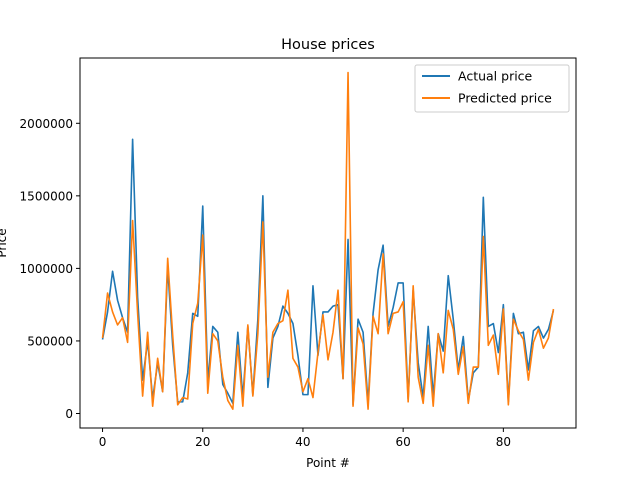 Image resolution: width=640 pixels, height=480 pixels. Describe the element at coordinates (505, 98) in the screenshot. I see `legend-label-predicted: Predicted price` at that location.